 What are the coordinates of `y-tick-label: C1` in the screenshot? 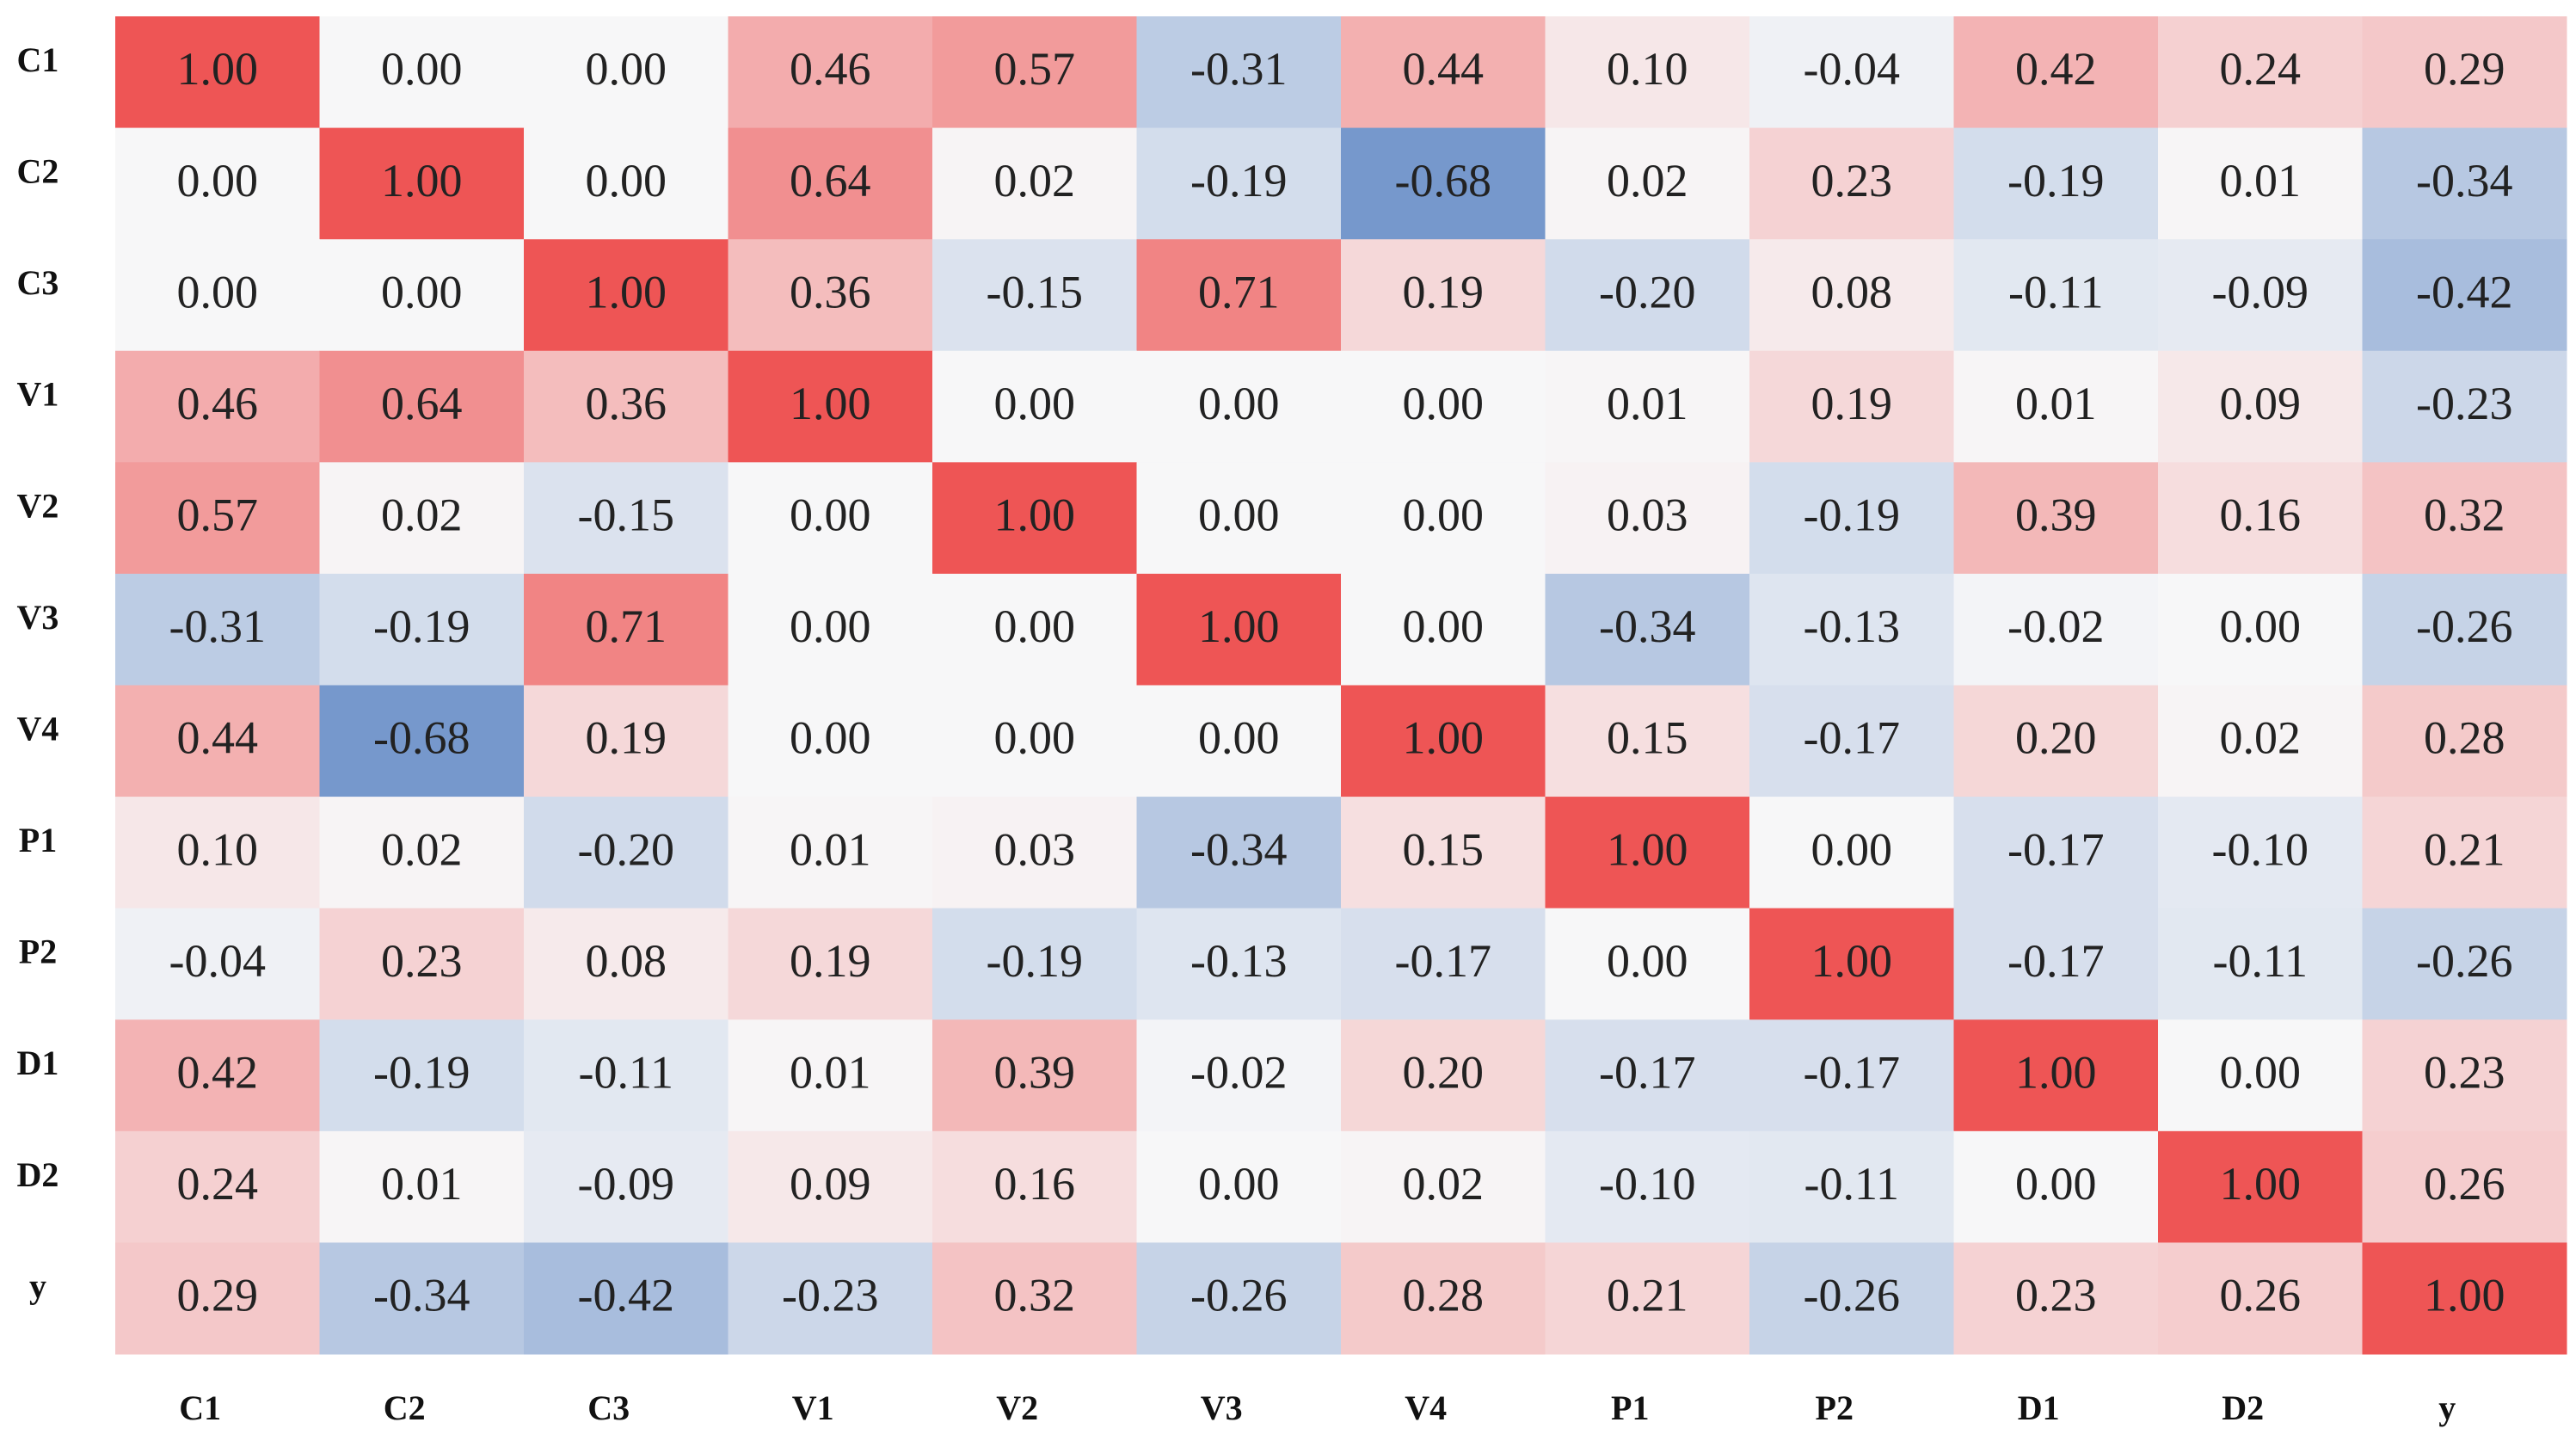 It's located at (38, 60).